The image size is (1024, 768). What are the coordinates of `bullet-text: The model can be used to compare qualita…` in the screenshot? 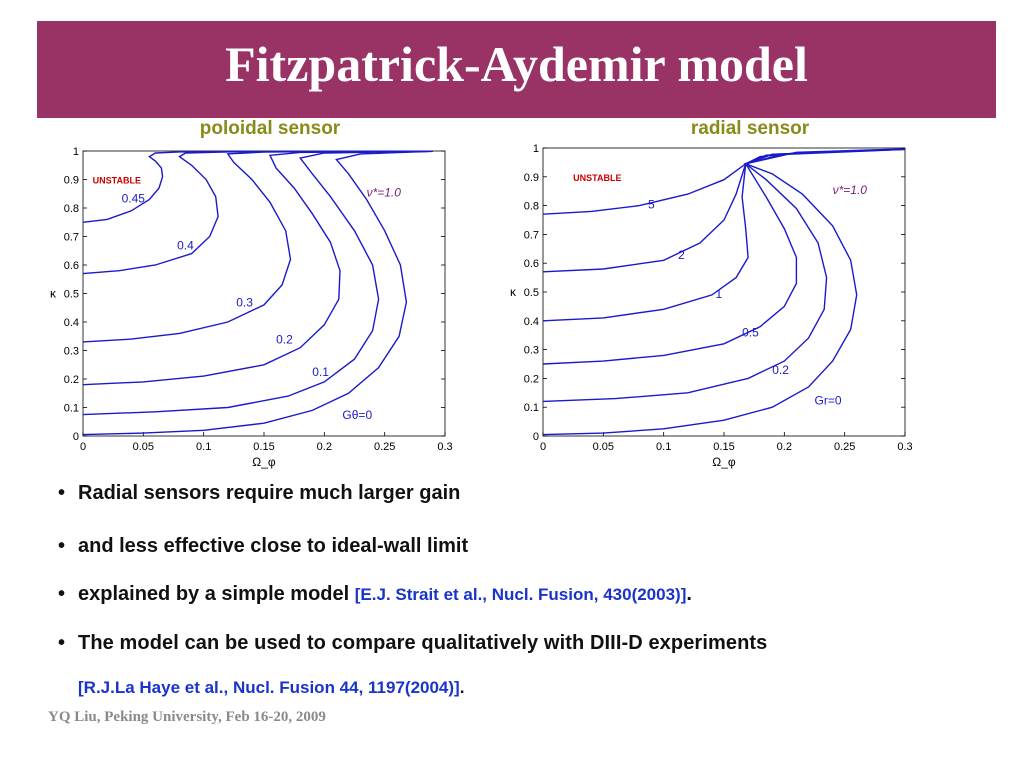 It's located at (423, 643).